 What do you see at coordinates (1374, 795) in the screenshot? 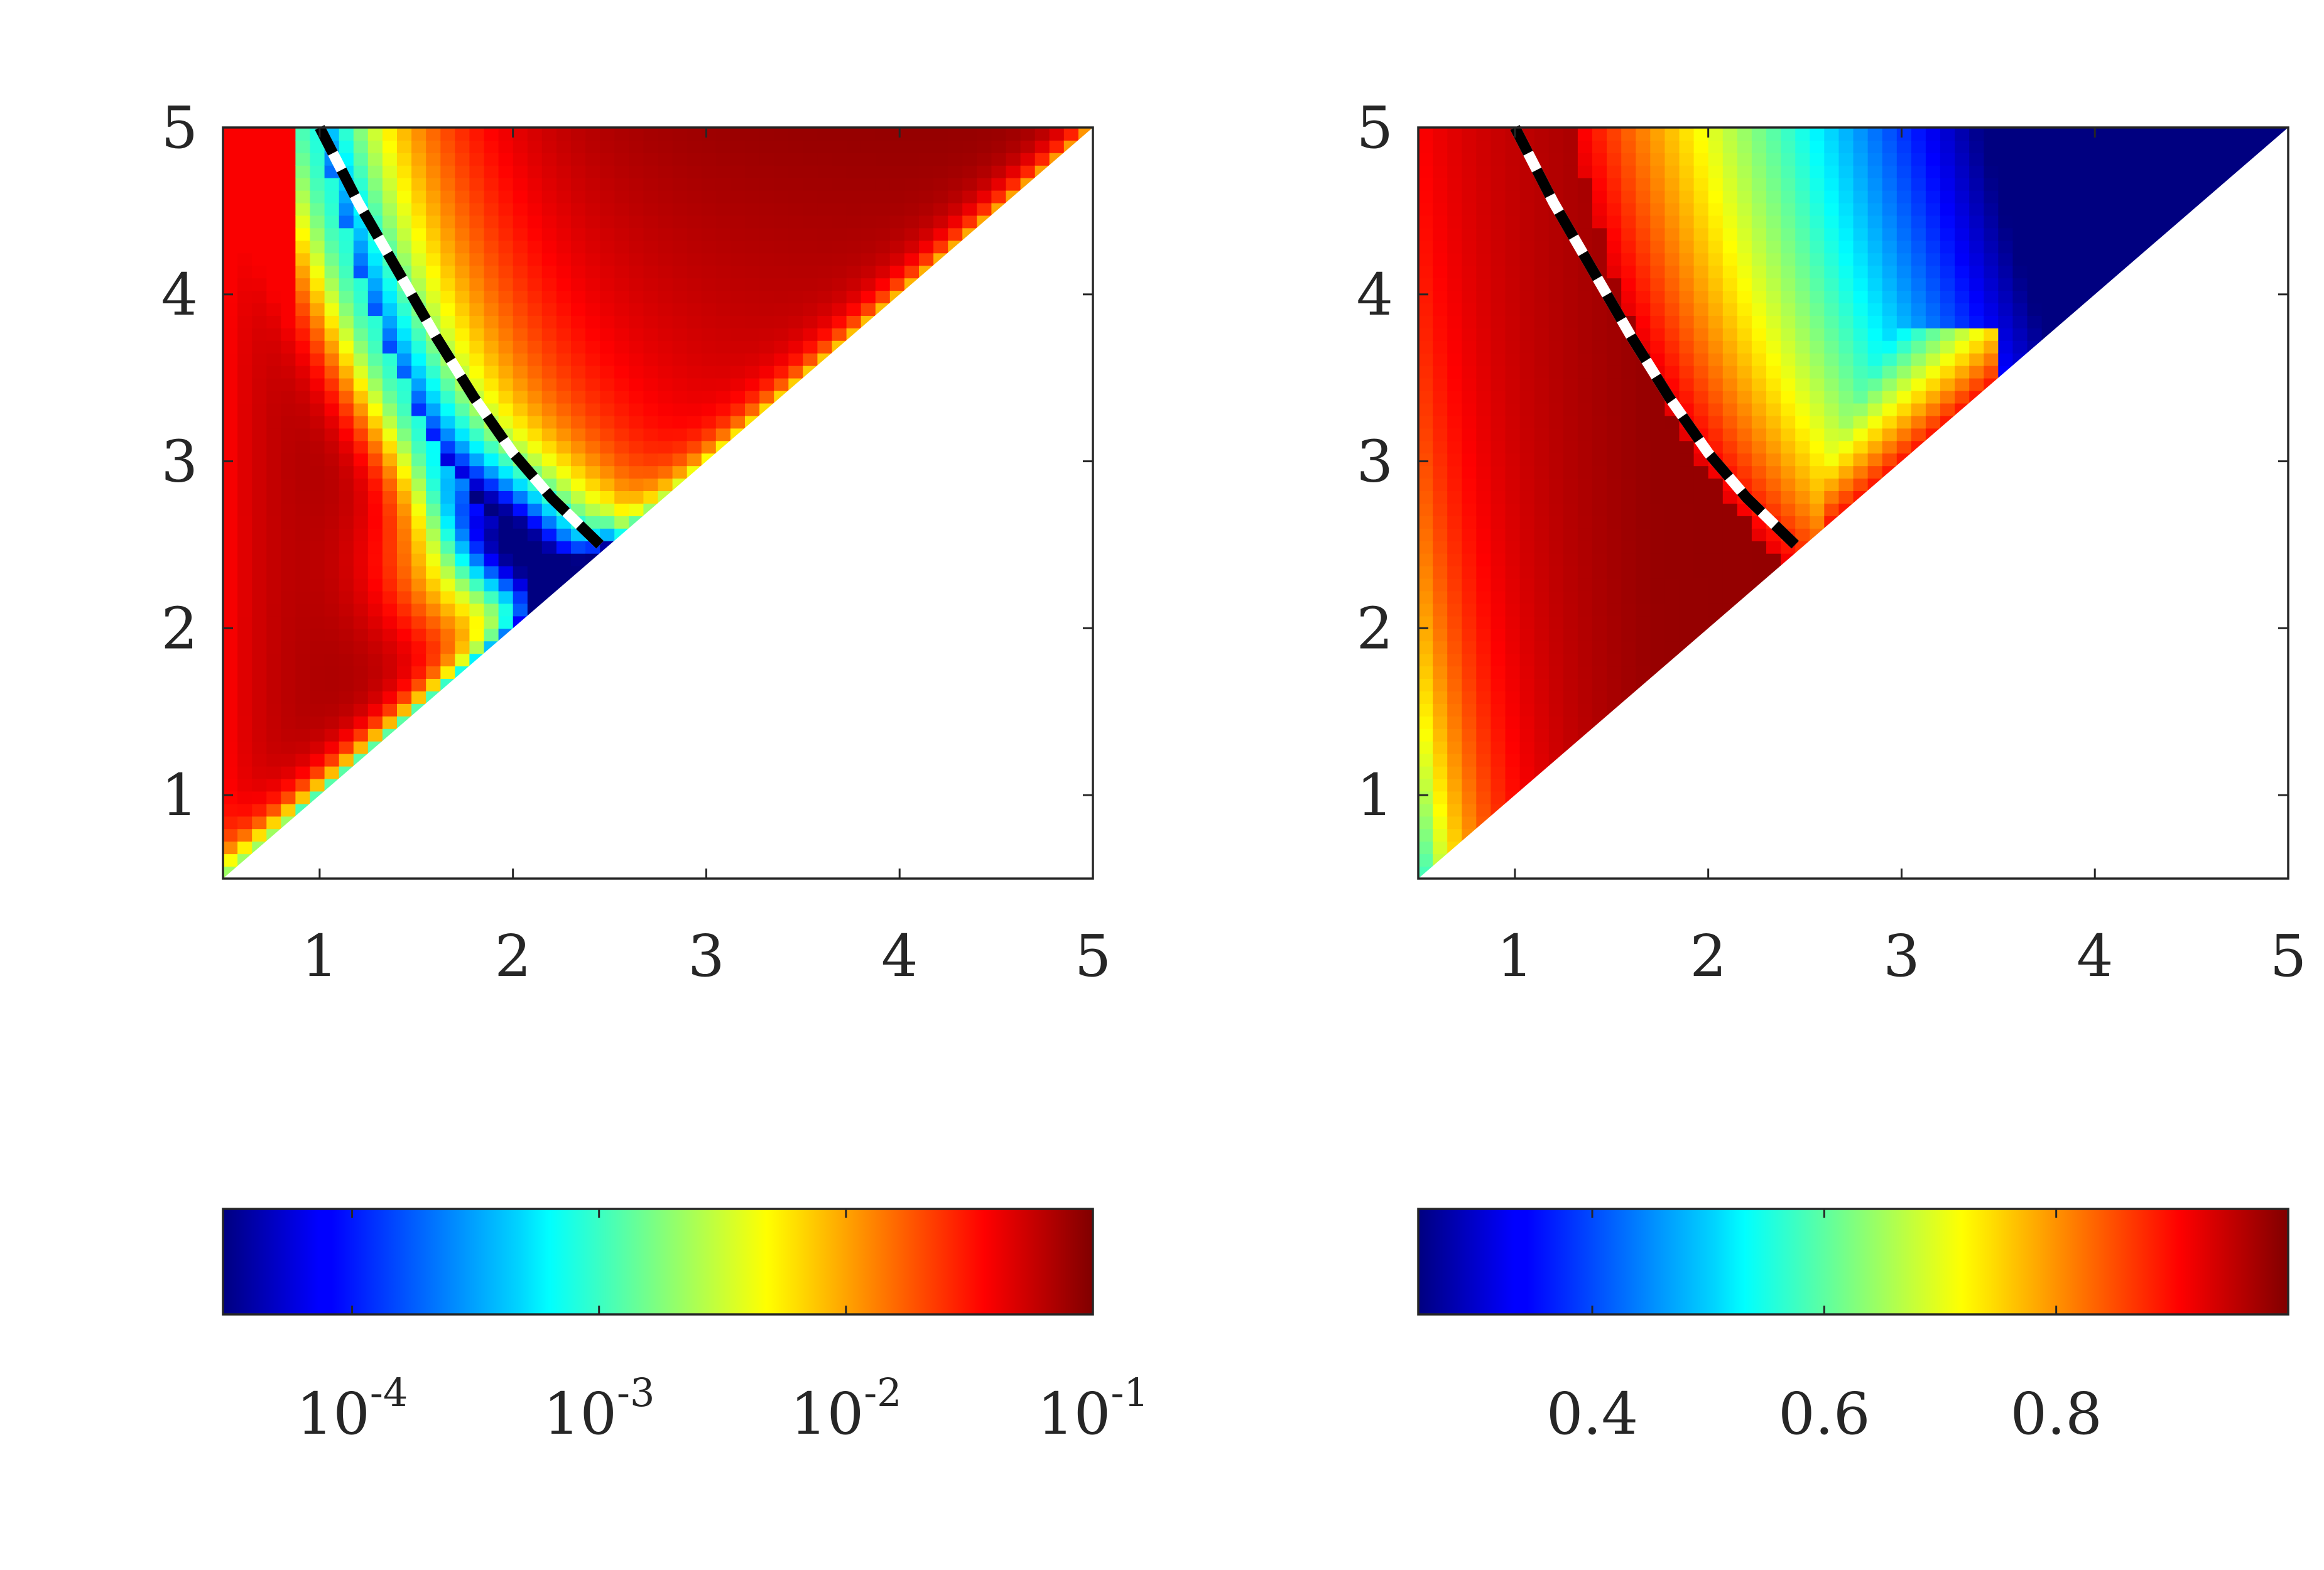
I see `y-tick-label: 1` at bounding box center [1374, 795].